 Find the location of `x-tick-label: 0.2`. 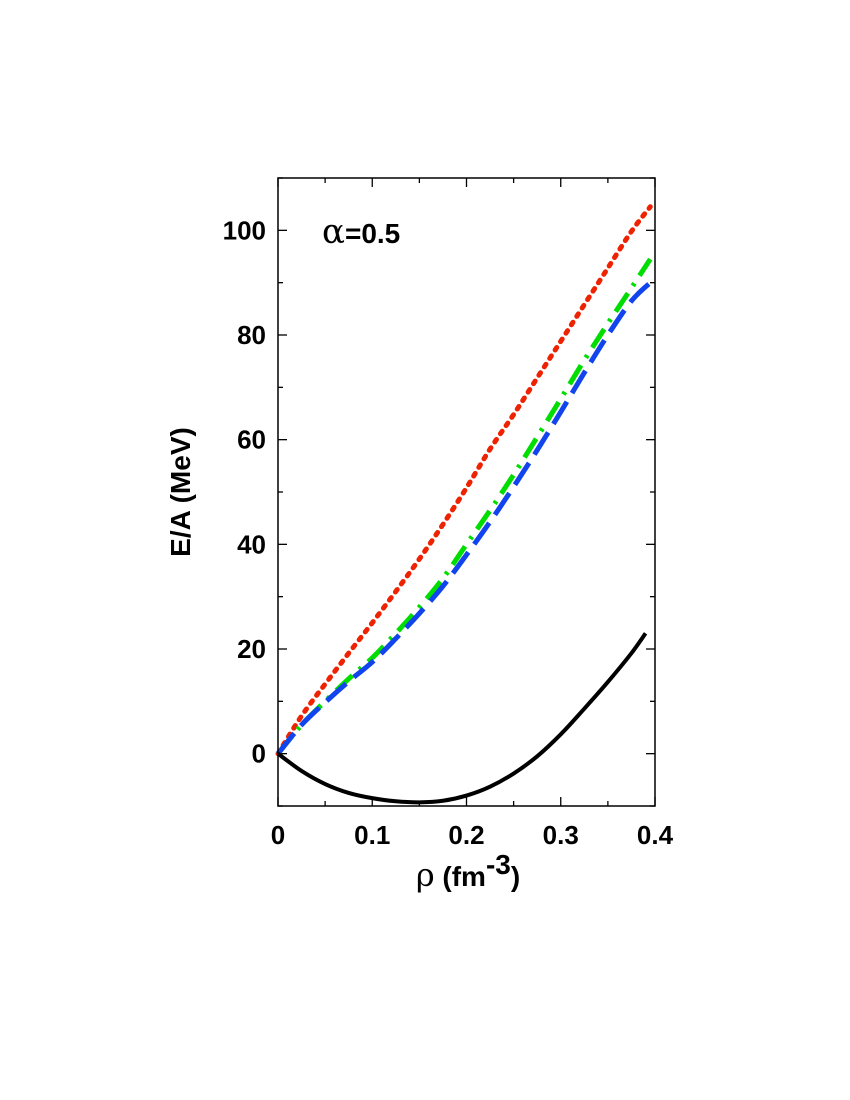

x-tick-label: 0.2 is located at coordinates (466, 835).